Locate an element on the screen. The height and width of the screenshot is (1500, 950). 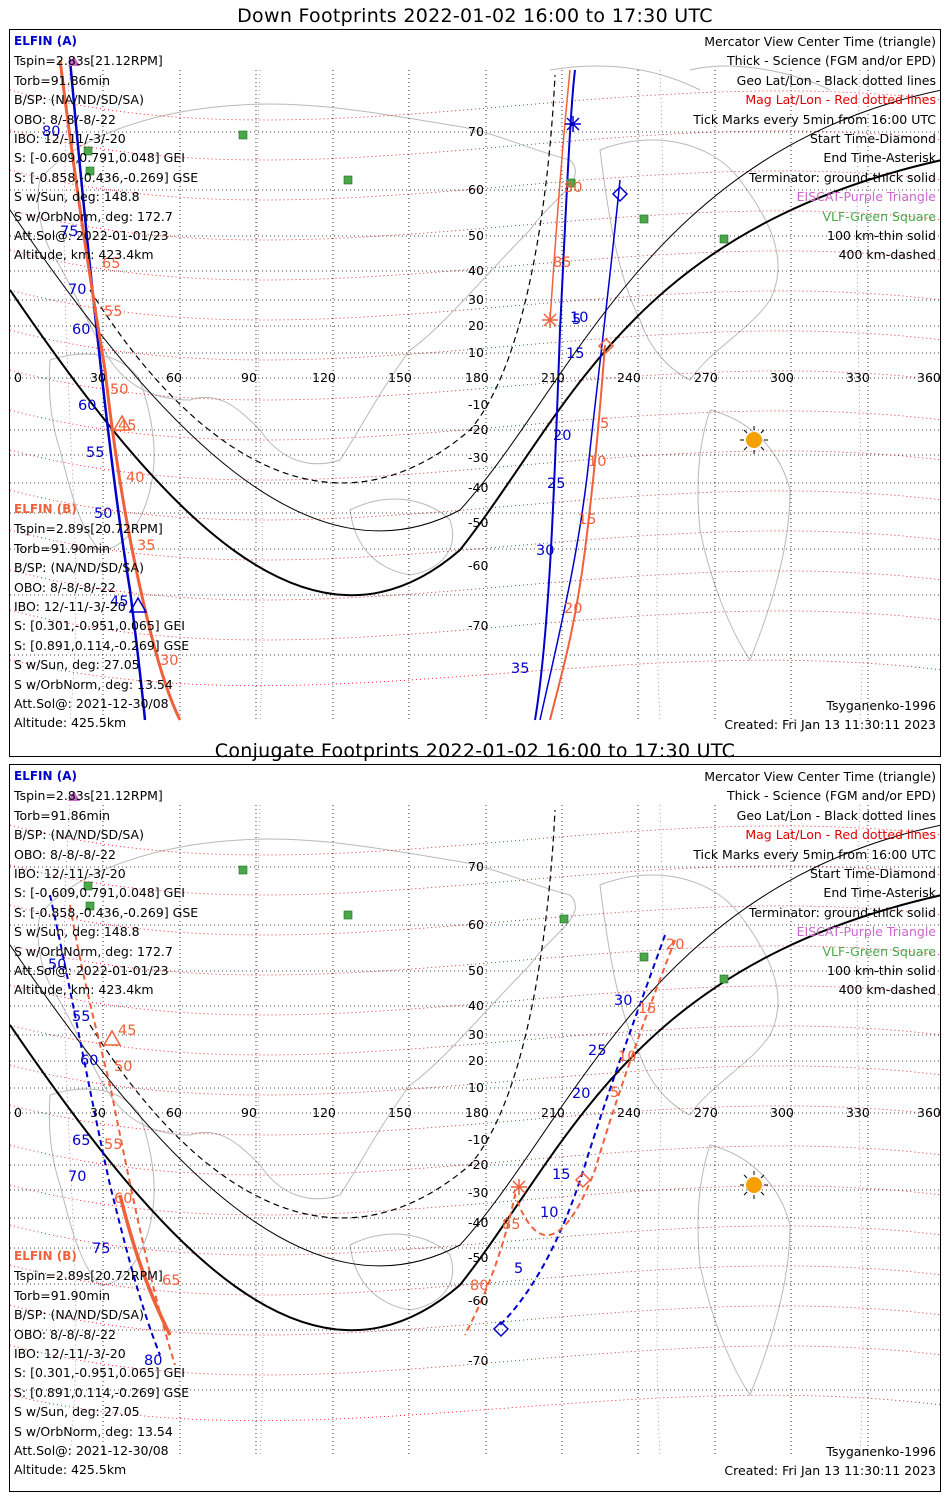
svg-text: 270 is located at coordinates (706, 377).